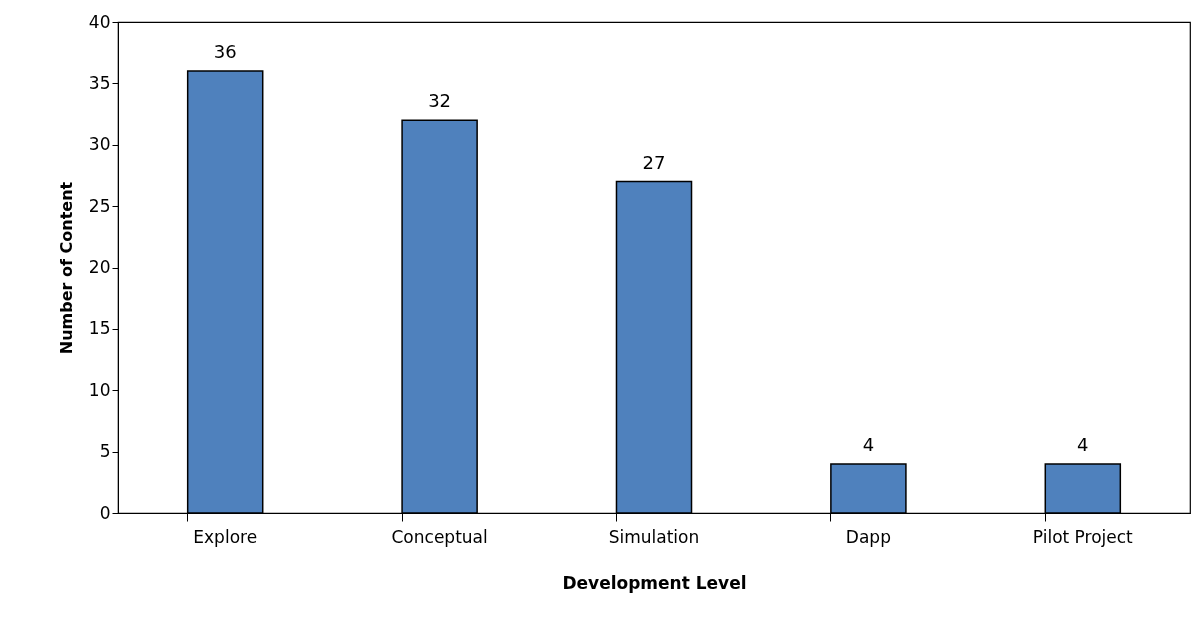  Describe the element at coordinates (99, 267) in the screenshot. I see `y-tick-label: 20` at that location.